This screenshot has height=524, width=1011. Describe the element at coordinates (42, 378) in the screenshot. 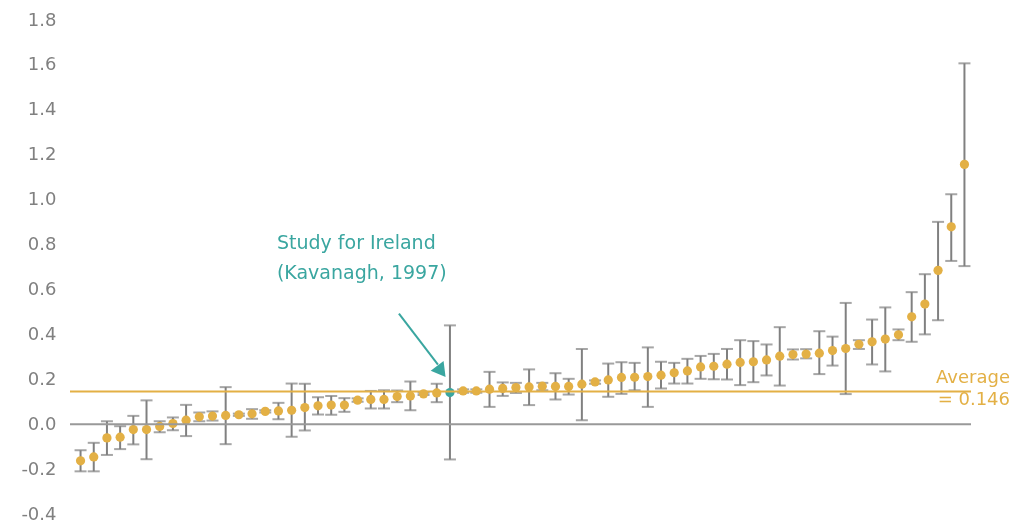

I see `y-tick-label: 0.2` at that location.